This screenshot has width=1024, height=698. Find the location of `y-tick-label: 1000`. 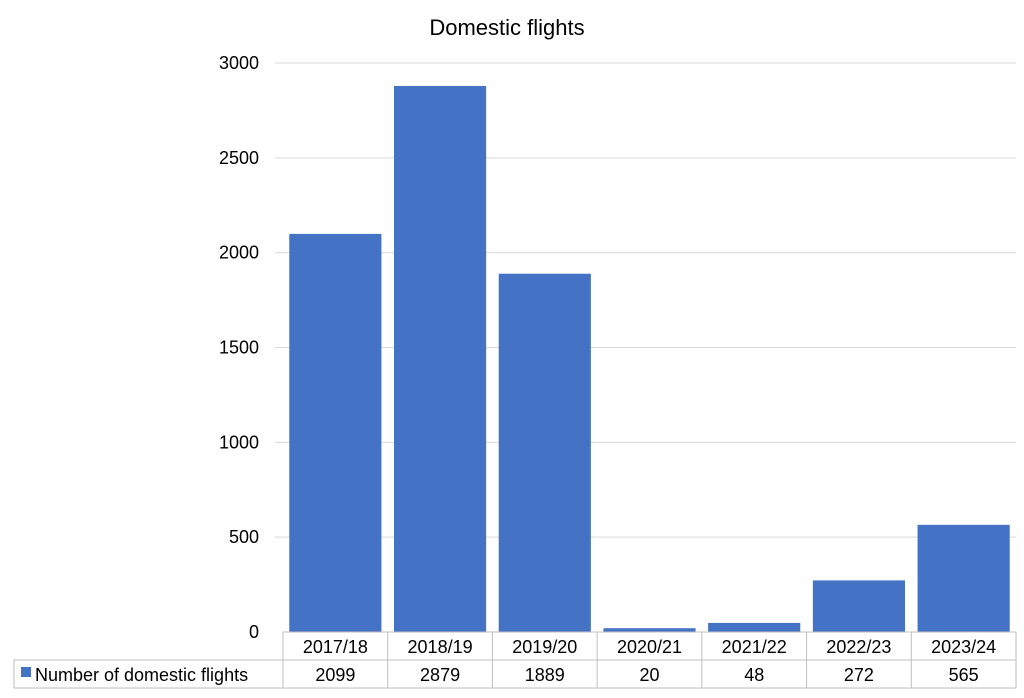

y-tick-label: 1000 is located at coordinates (239, 442).